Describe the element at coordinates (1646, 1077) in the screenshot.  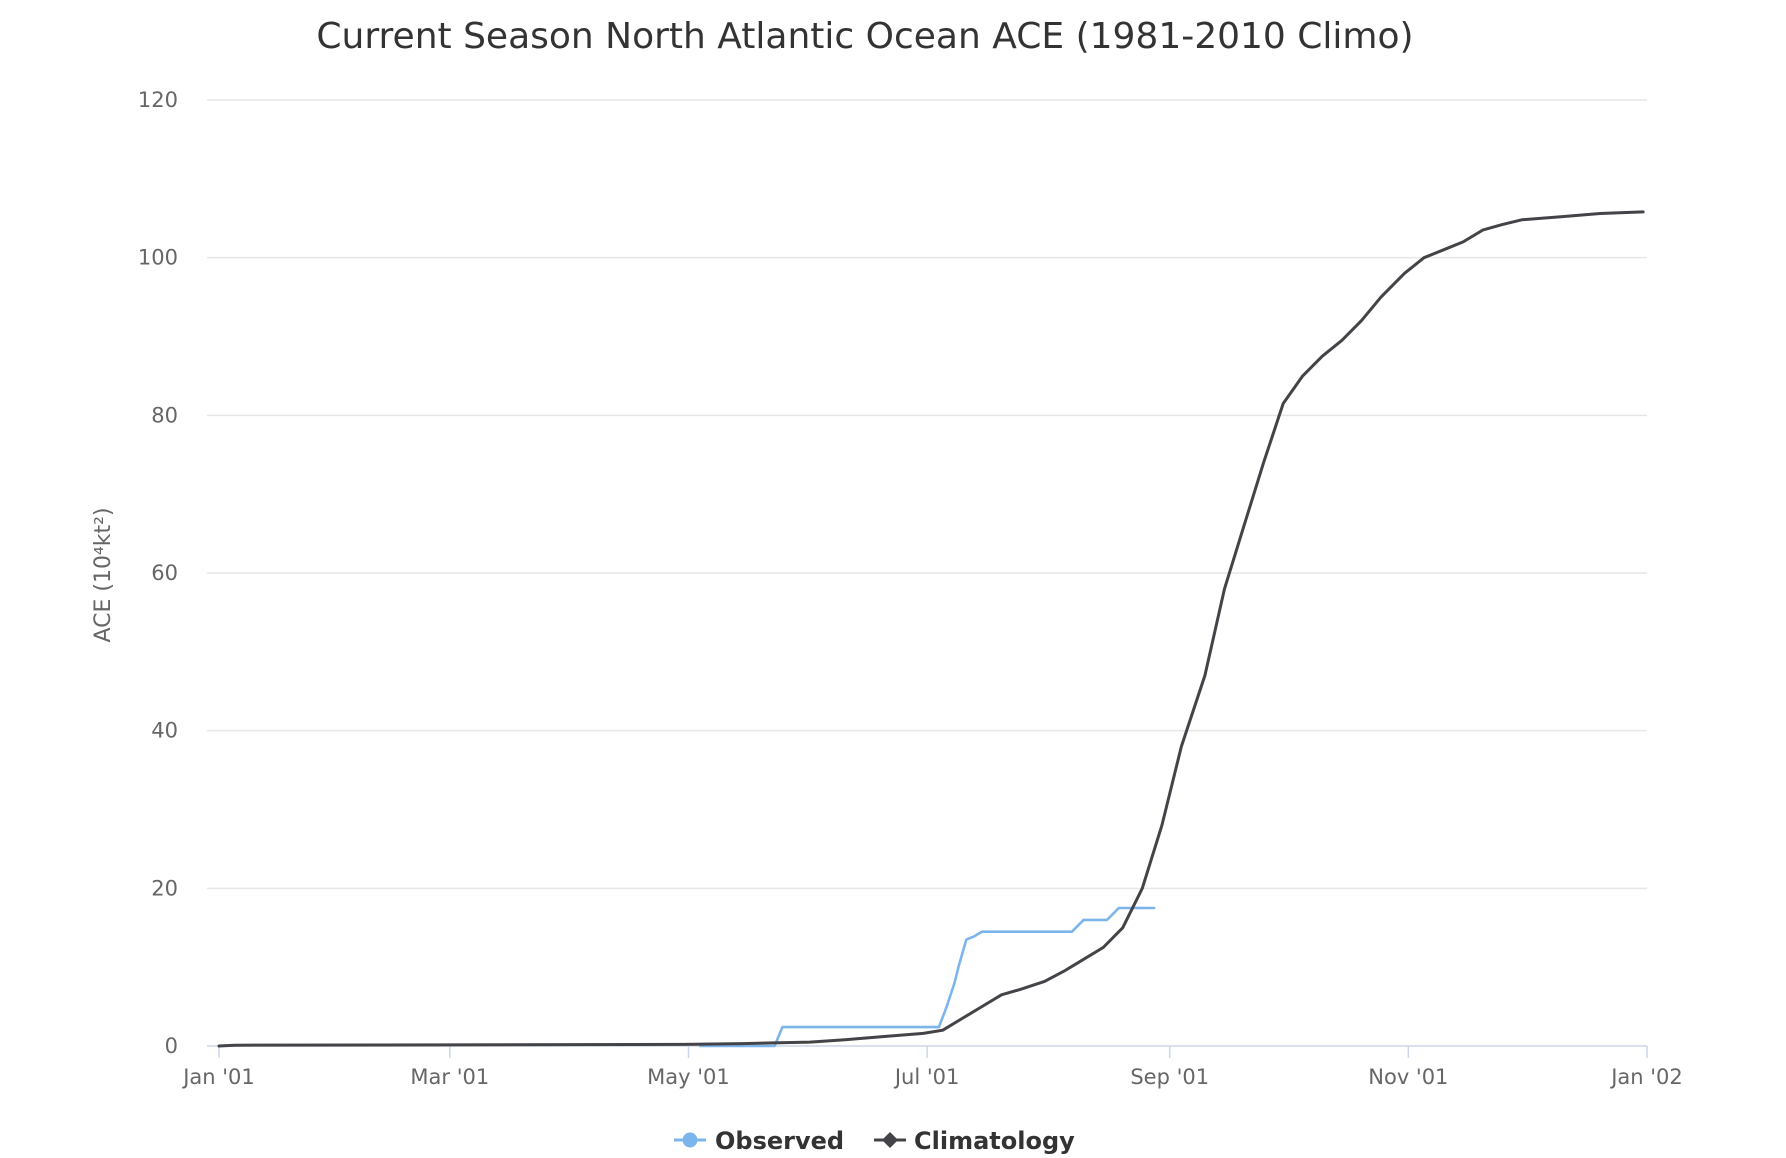
I see `x-tick-label: Jan '02` at that location.